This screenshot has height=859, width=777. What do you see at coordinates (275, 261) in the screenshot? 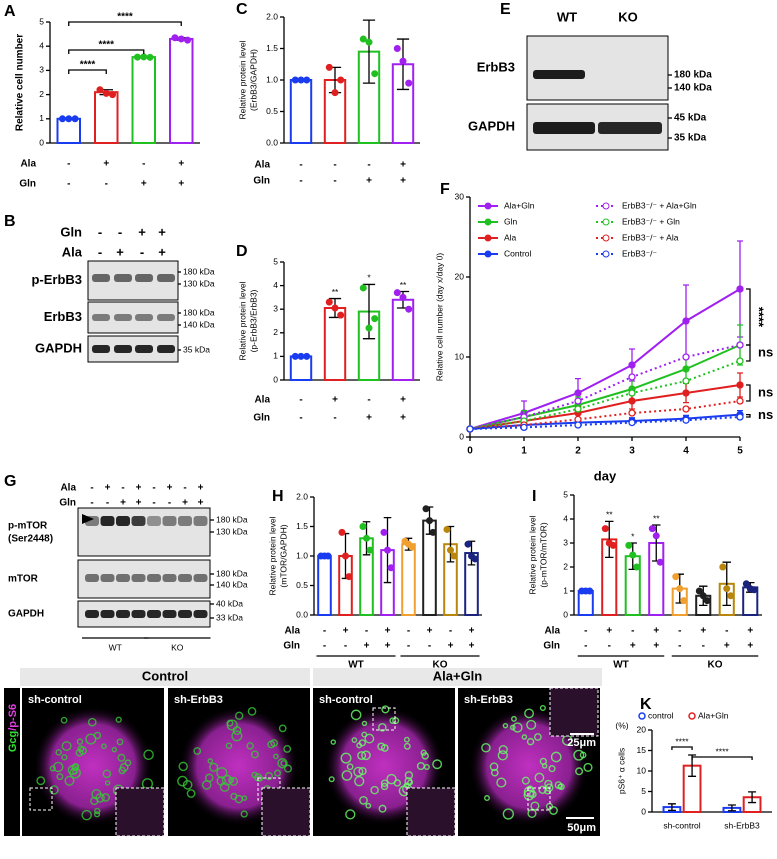
I see `y-tick-label: 5` at bounding box center [275, 261].